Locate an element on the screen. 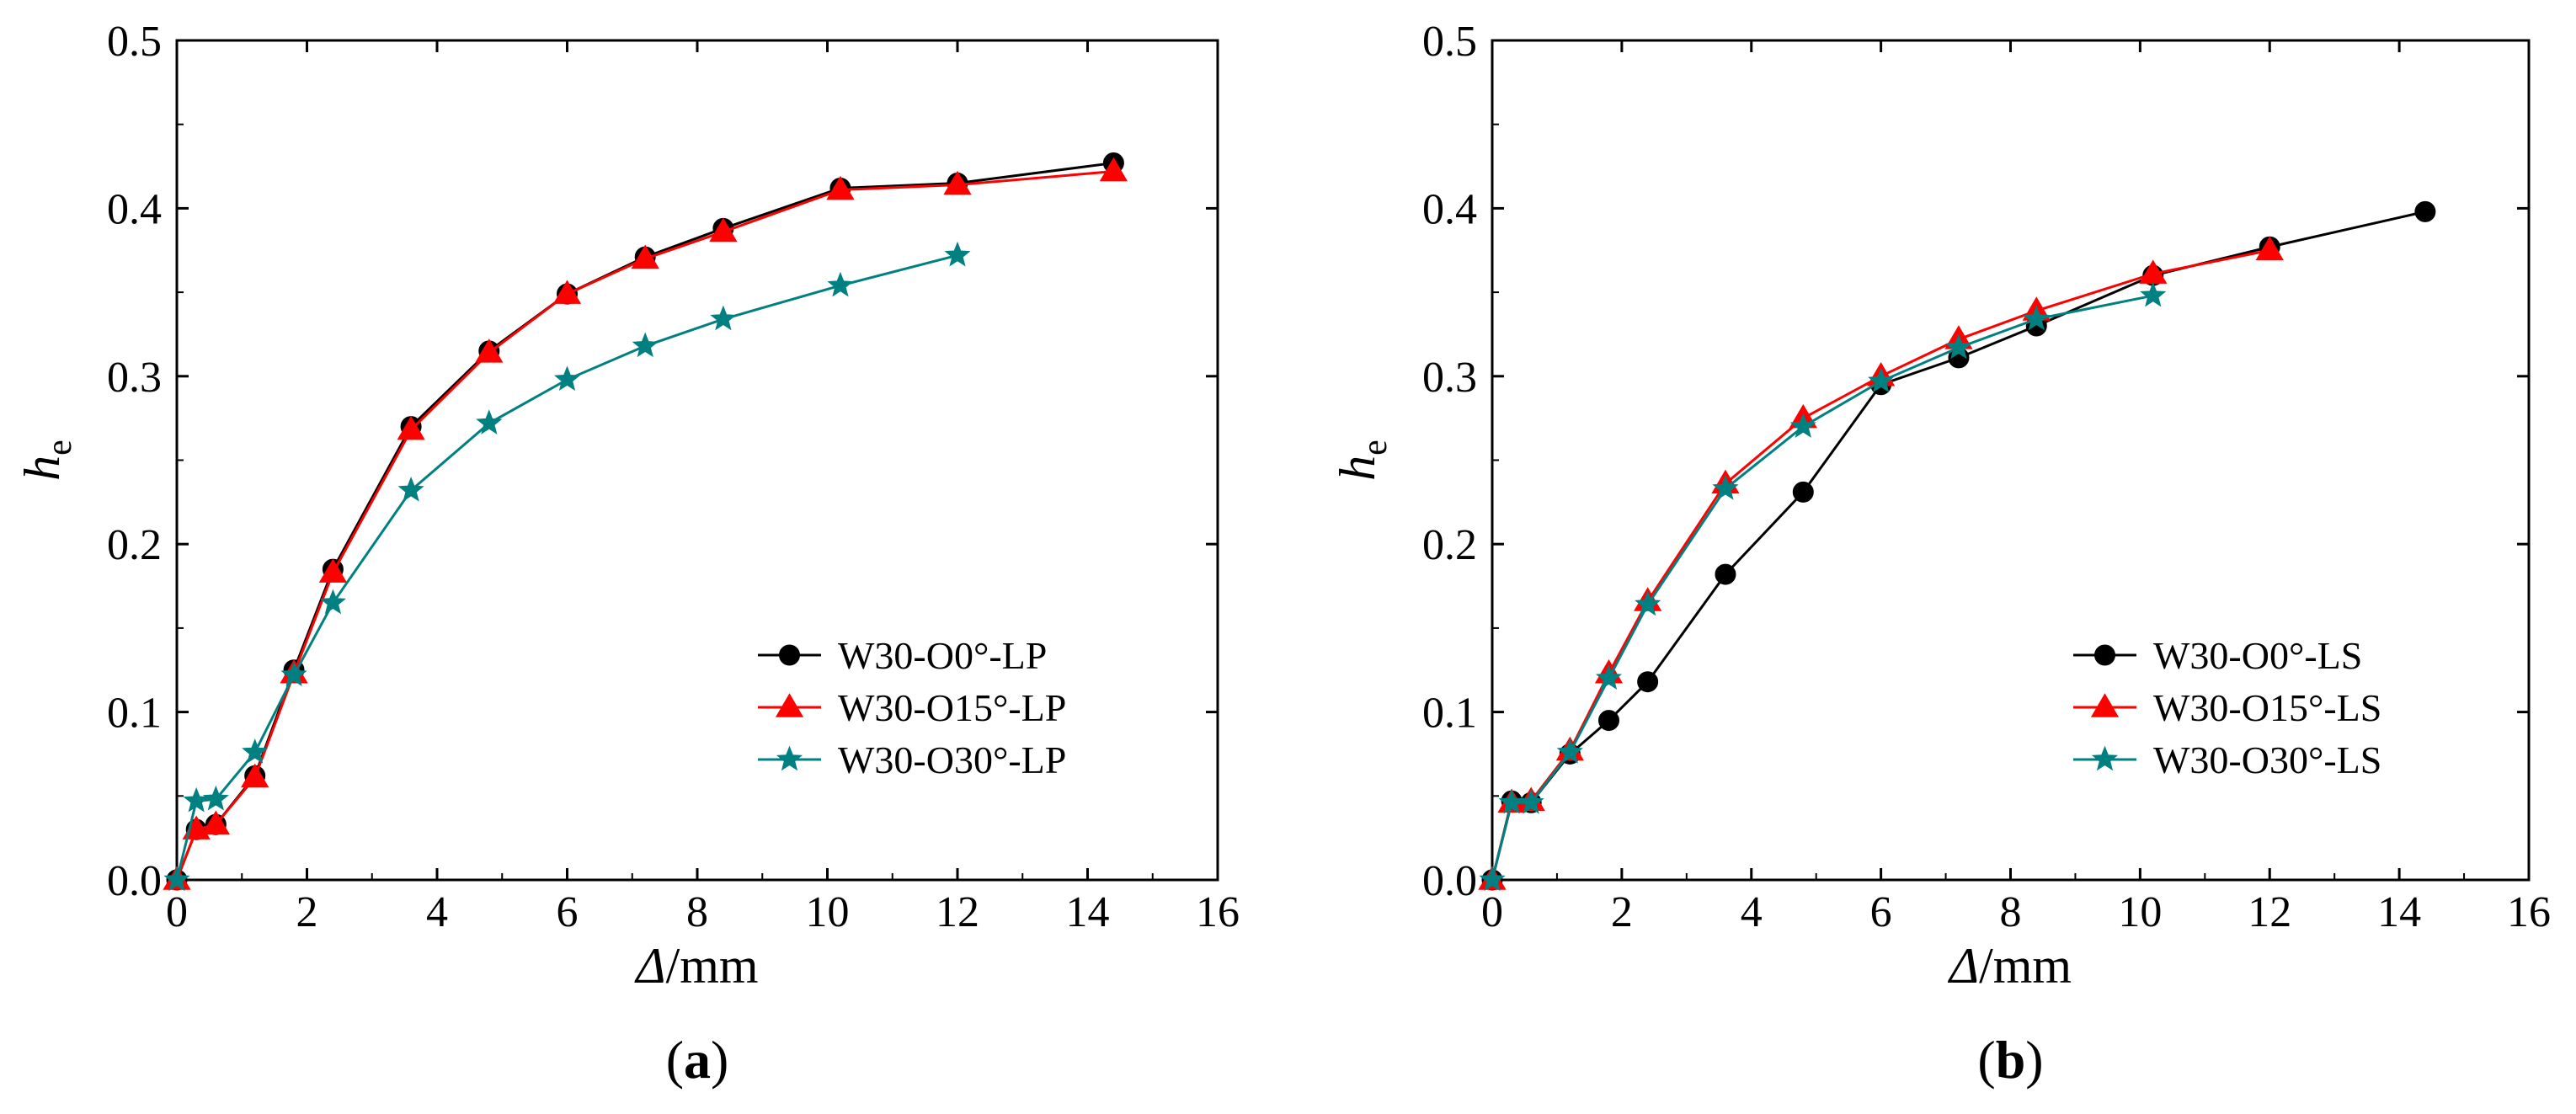  x-tick-label: 10 is located at coordinates (828, 912).